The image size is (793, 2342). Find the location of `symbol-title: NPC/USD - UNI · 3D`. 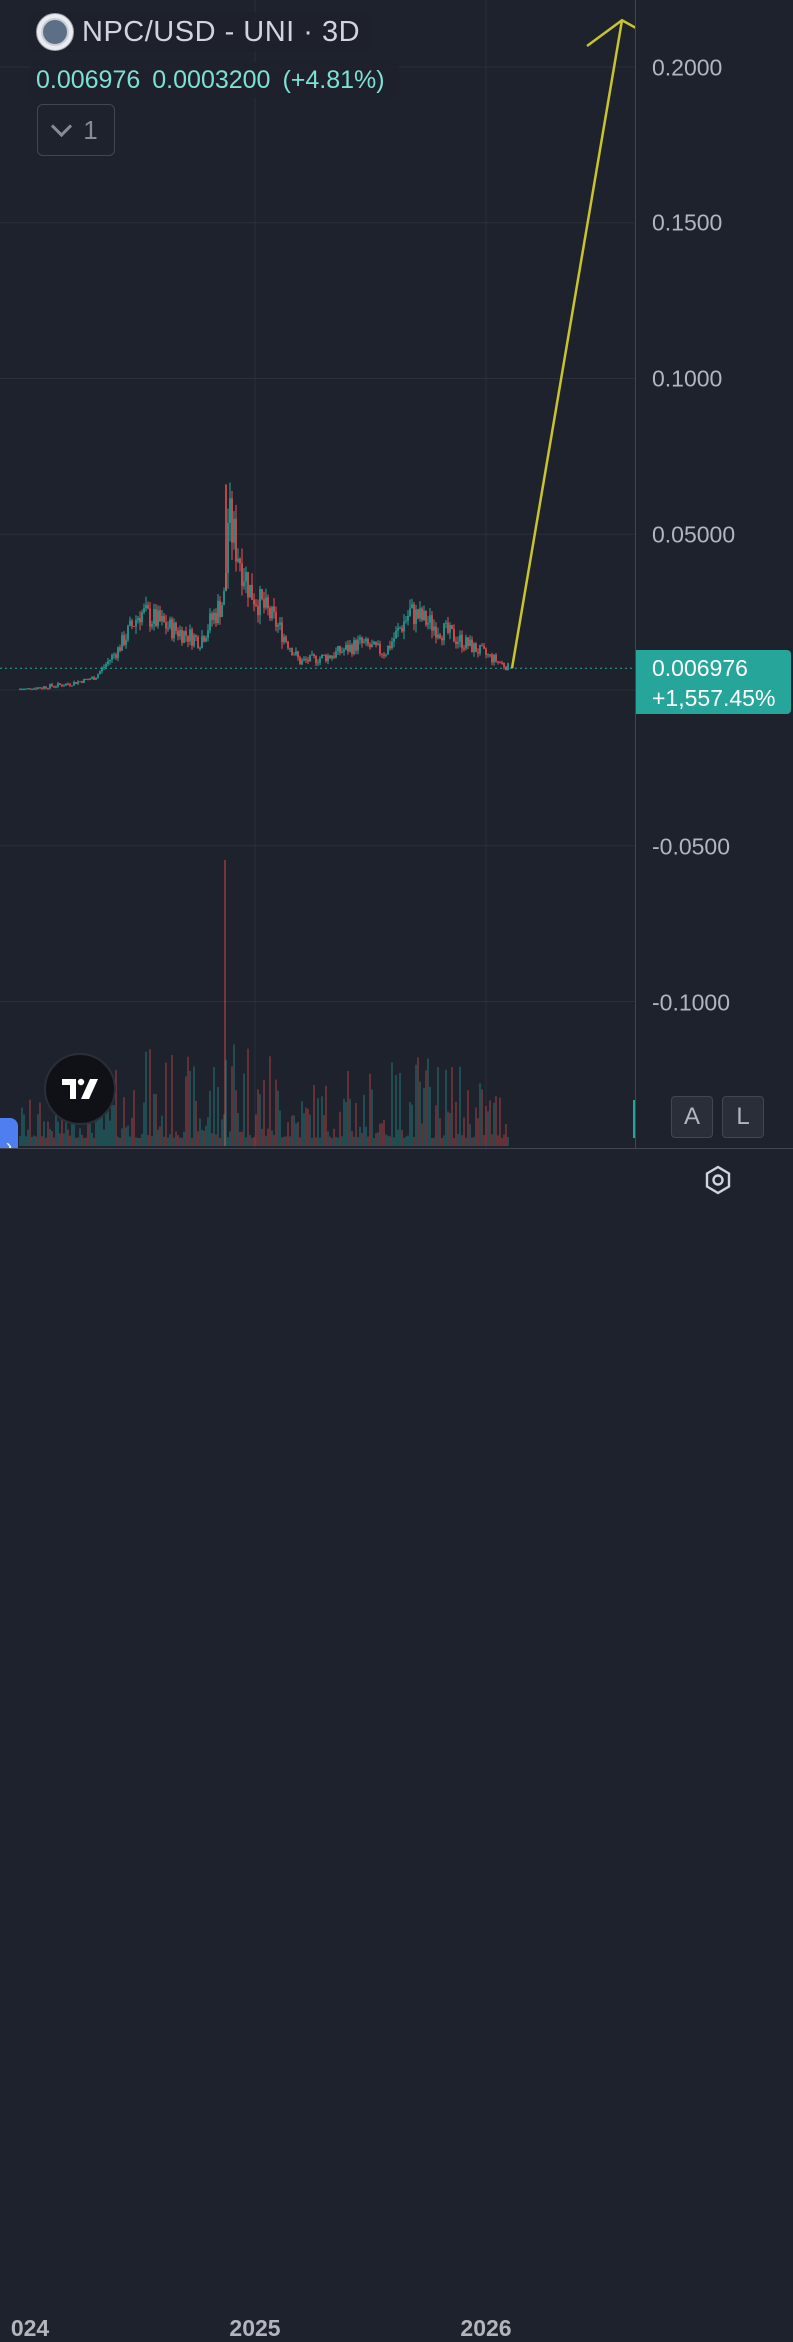

symbol-title: NPC/USD - UNI · 3D is located at coordinates (221, 31).